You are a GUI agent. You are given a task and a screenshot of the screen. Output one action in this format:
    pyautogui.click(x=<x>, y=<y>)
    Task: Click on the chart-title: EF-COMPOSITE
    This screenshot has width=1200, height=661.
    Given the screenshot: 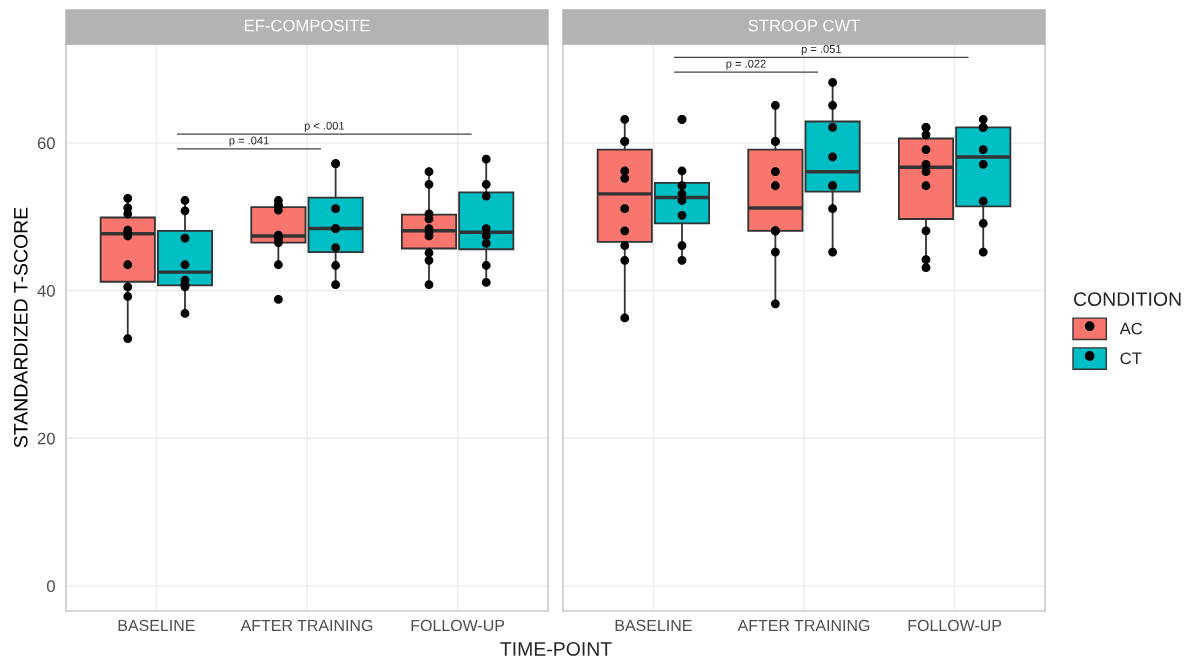 What is the action you would take?
    pyautogui.click(x=307, y=25)
    